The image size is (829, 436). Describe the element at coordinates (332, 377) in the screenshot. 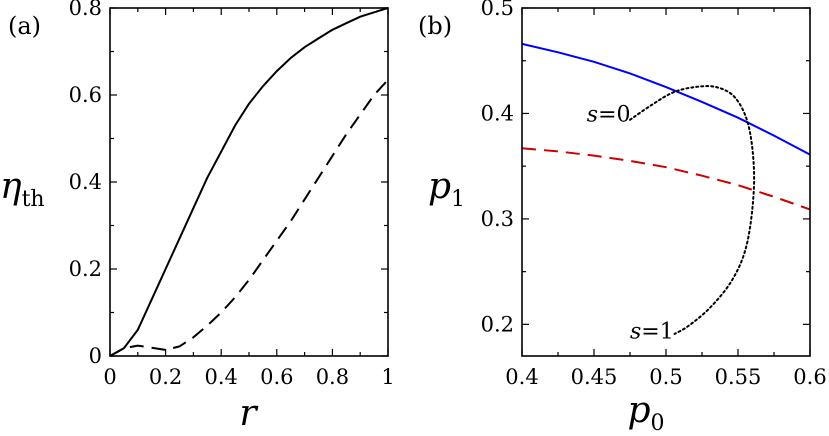

I see `panel-a-x-tick-label: 0.8` at that location.